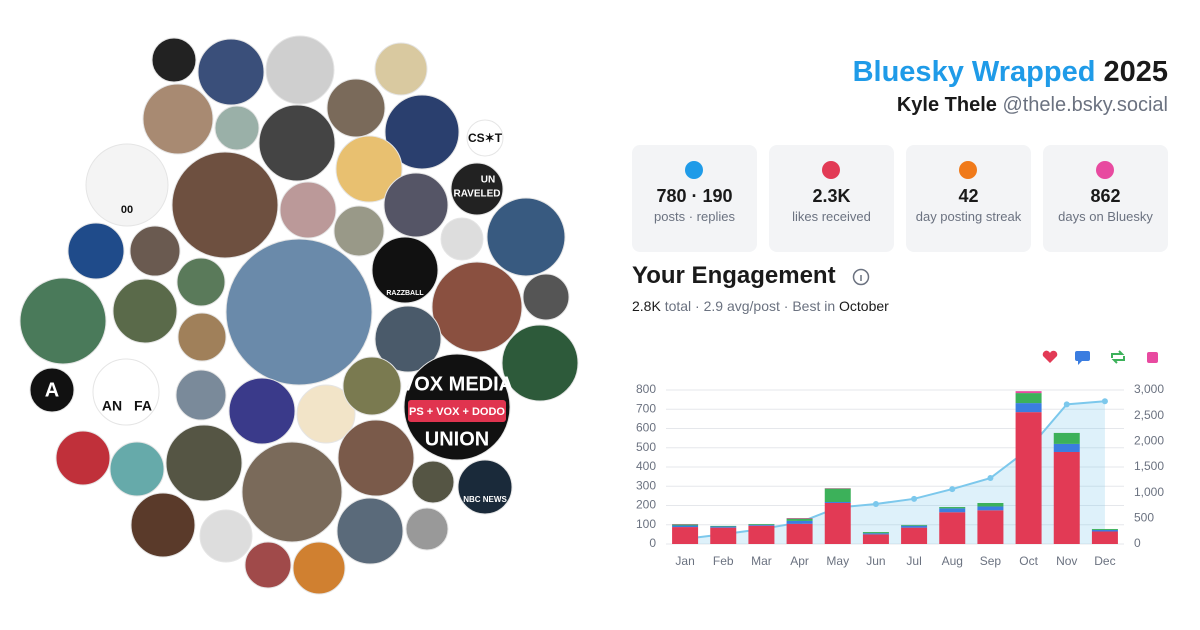 This screenshot has width=1200, height=630. I want to click on y2-tick-label: 1,000, so click(1149, 492).